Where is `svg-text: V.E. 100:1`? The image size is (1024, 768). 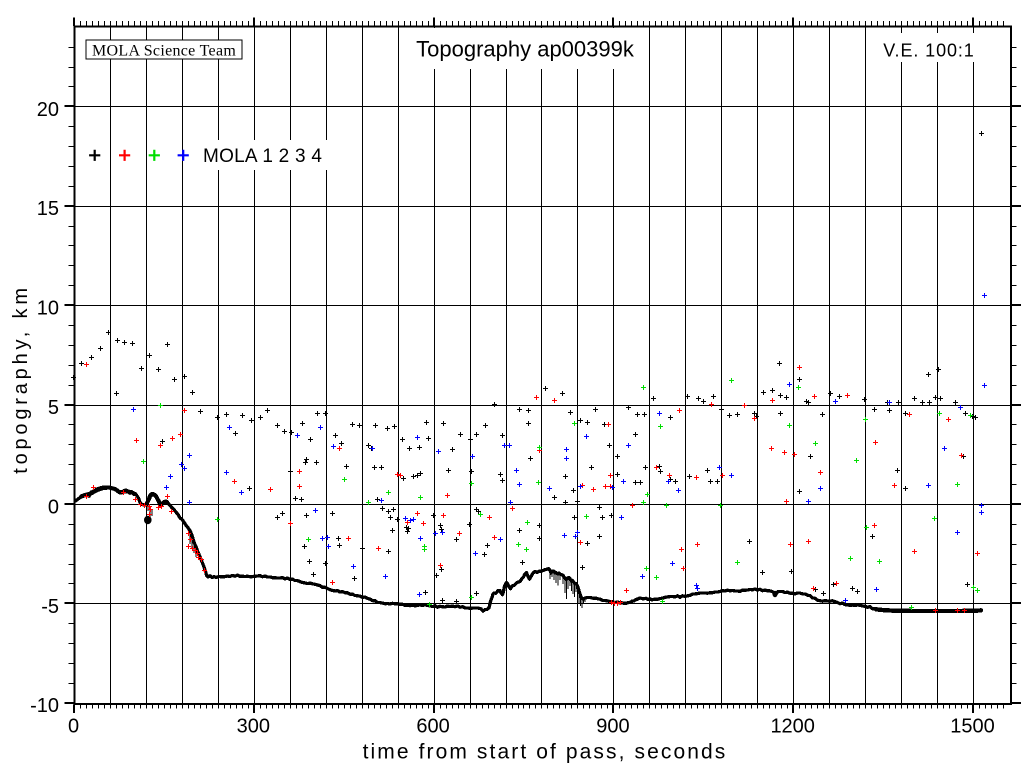 svg-text: V.E. 100:1 is located at coordinates (928, 50).